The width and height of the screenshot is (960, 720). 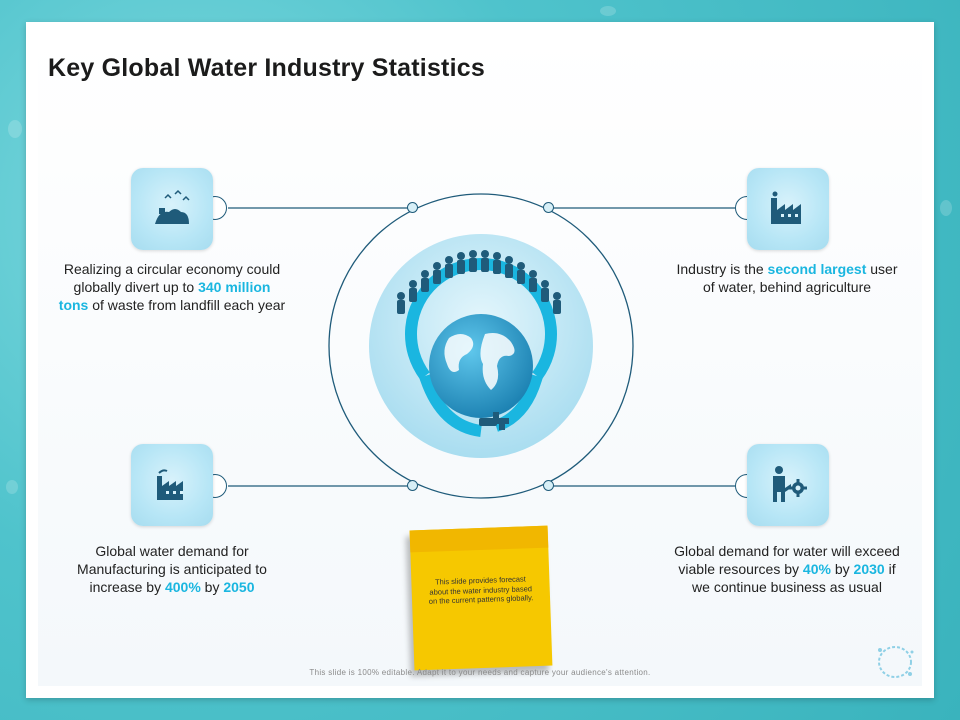 I want to click on stat-highlight: 340 million tons, so click(x=164, y=296).